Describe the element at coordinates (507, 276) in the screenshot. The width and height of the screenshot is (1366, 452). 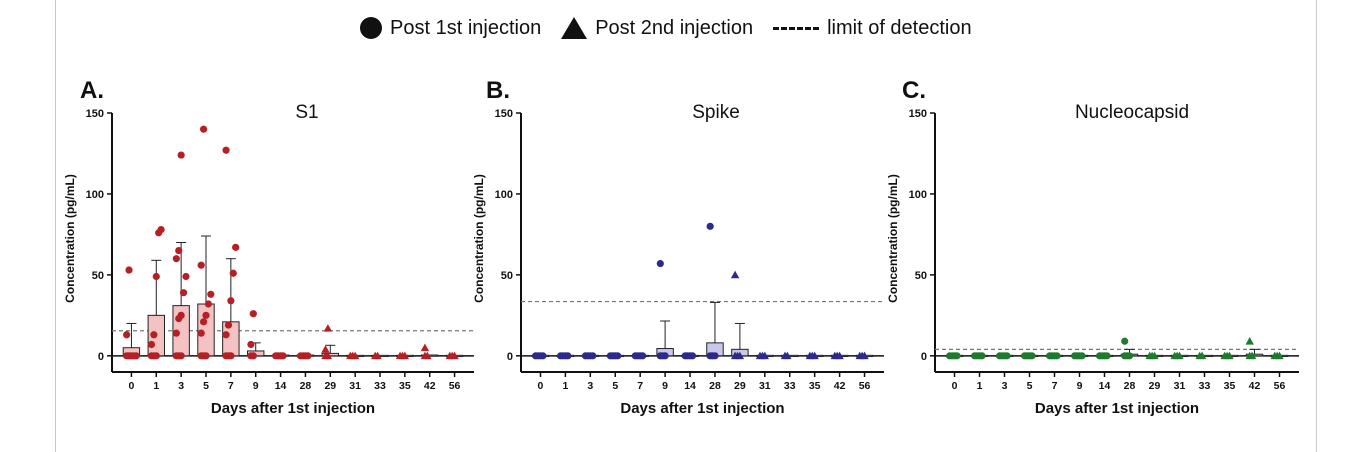
I see `y-tick-label-spike: 50` at that location.